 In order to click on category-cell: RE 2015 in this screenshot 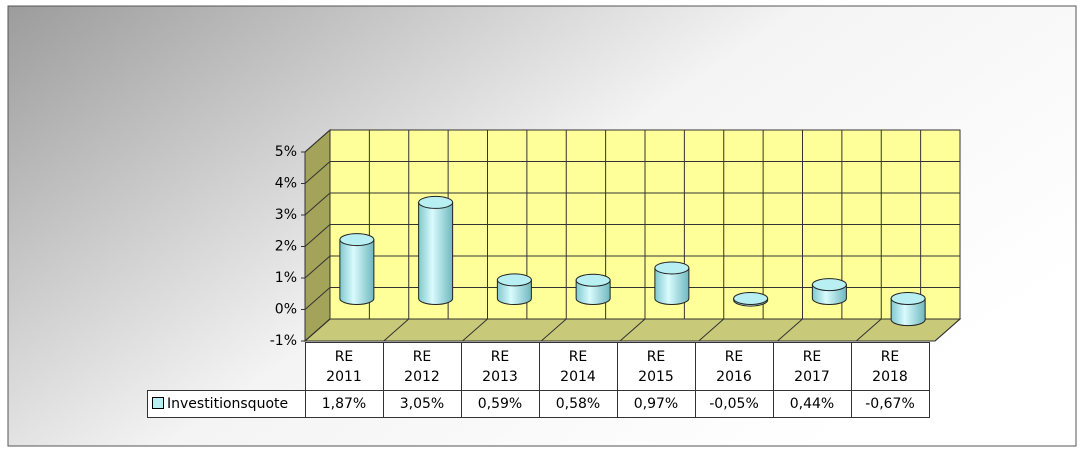, I will do `click(656, 366)`.